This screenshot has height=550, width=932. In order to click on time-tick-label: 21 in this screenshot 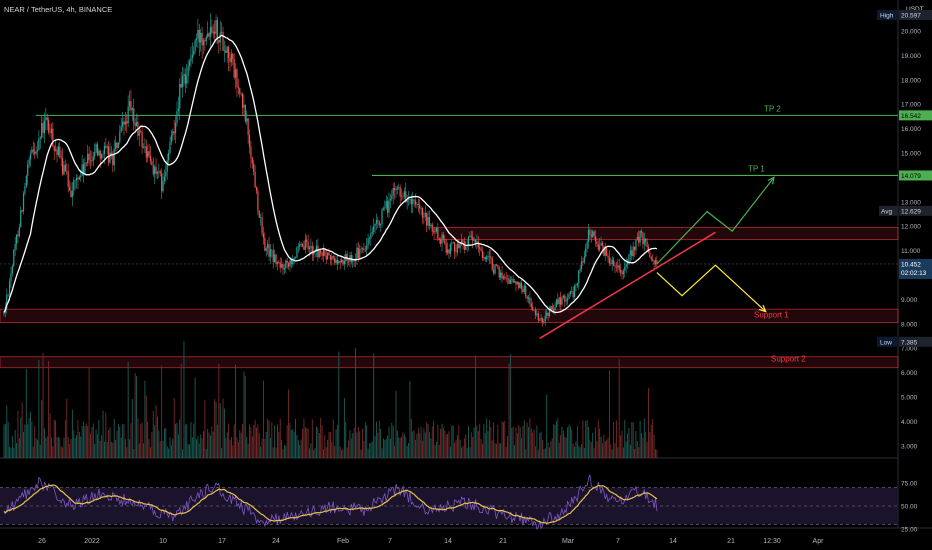, I will do `click(503, 541)`.